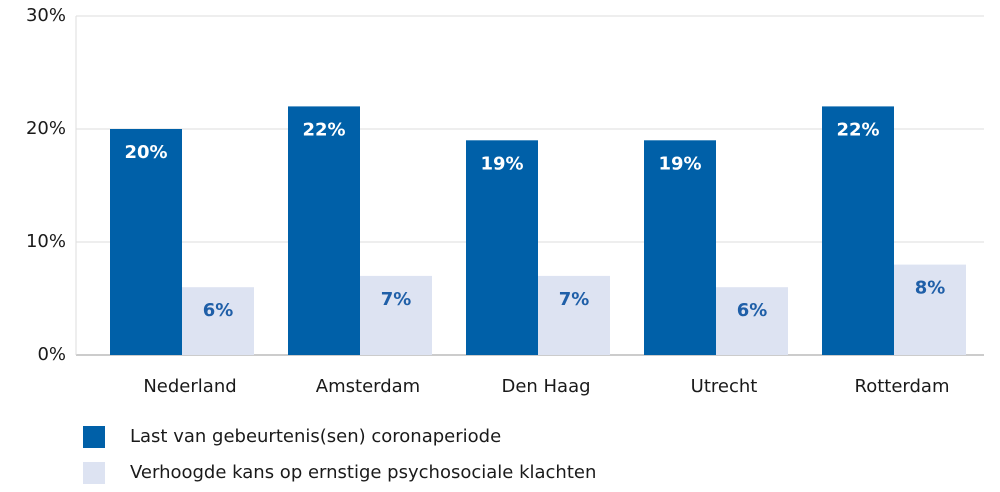  What do you see at coordinates (724, 386) in the screenshot?
I see `x-tick-label: Utrecht` at bounding box center [724, 386].